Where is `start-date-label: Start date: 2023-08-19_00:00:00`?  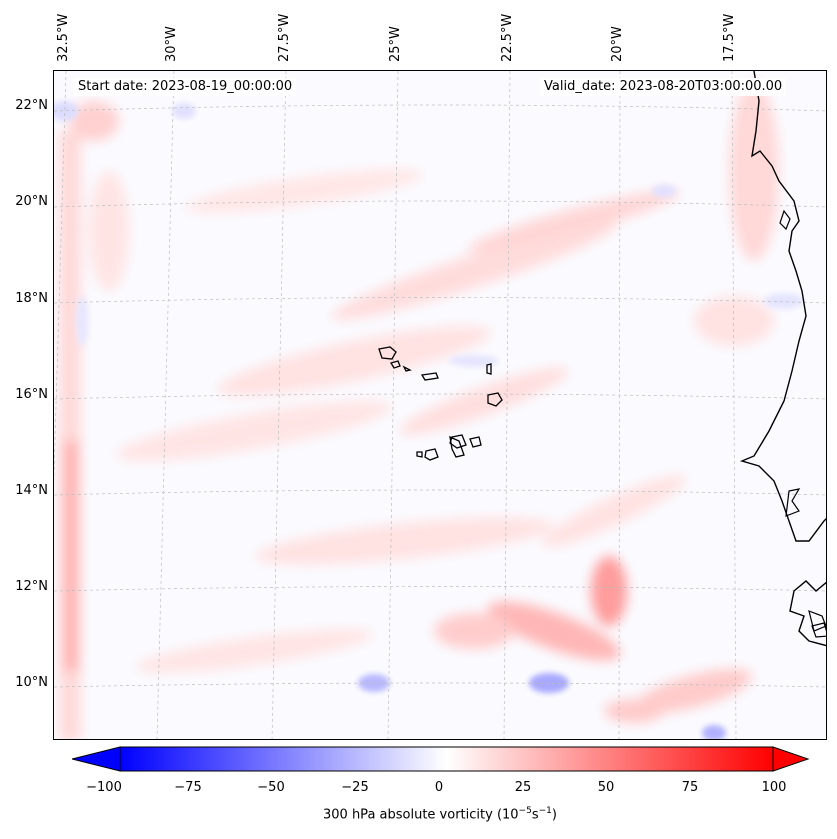
start-date-label: Start date: 2023-08-19_00:00:00 is located at coordinates (185, 87).